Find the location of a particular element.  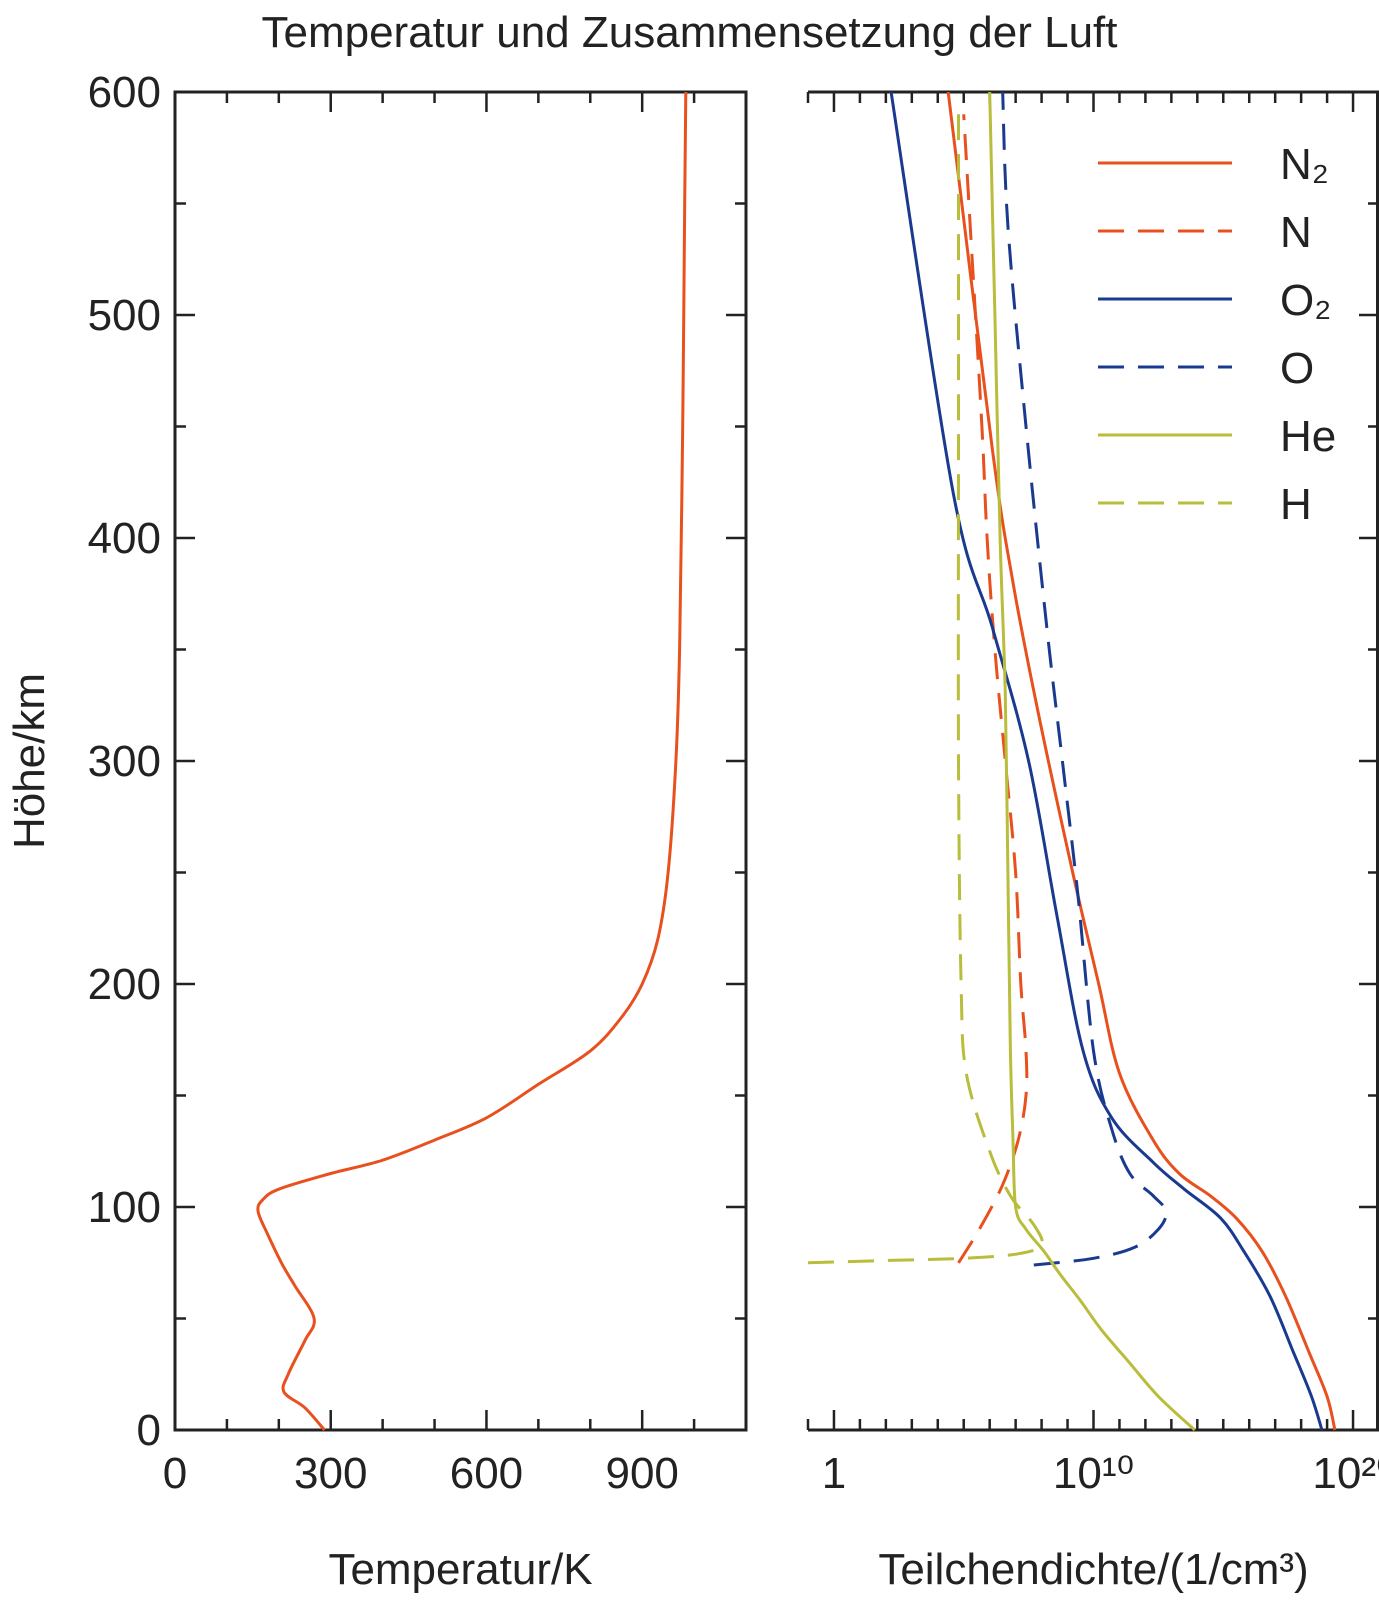

legend-label: N₂ is located at coordinates (1304, 164).